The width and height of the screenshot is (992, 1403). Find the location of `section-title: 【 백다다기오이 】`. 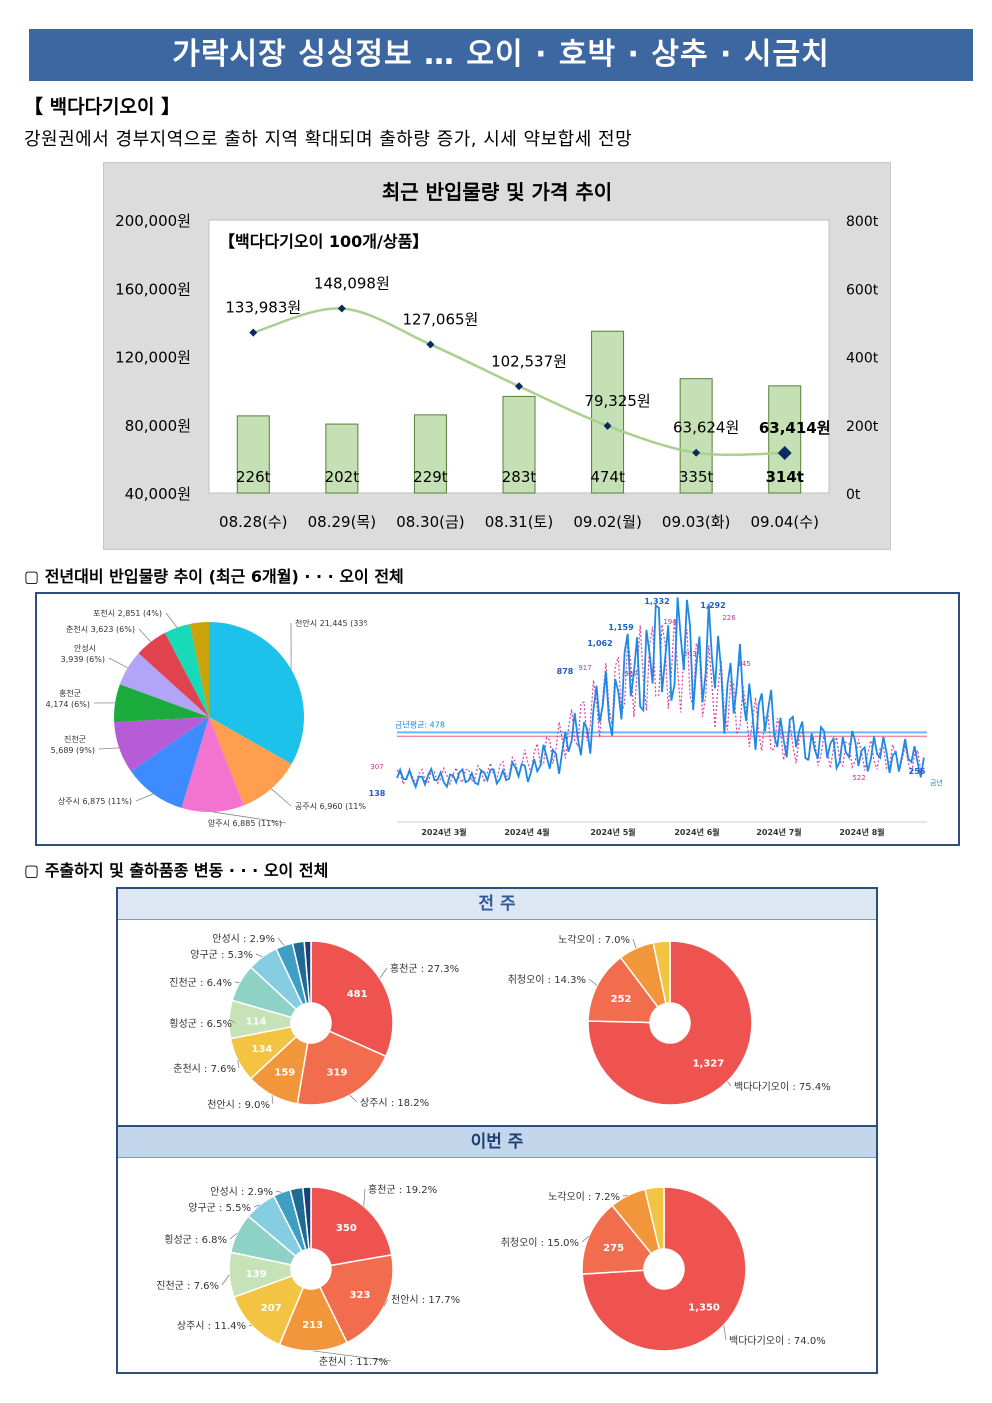

section-title: 【 백다다기오이 】 is located at coordinates (102, 107).